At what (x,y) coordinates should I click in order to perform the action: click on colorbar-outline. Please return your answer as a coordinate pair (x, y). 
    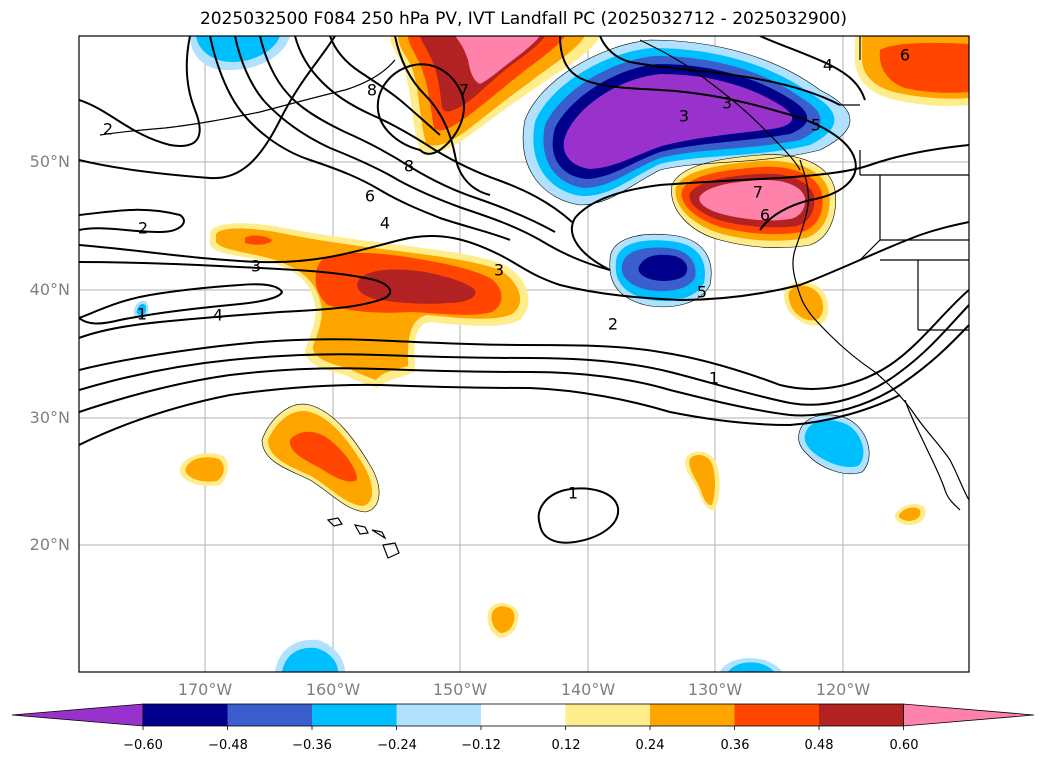
    Looking at the image, I should click on (523, 715).